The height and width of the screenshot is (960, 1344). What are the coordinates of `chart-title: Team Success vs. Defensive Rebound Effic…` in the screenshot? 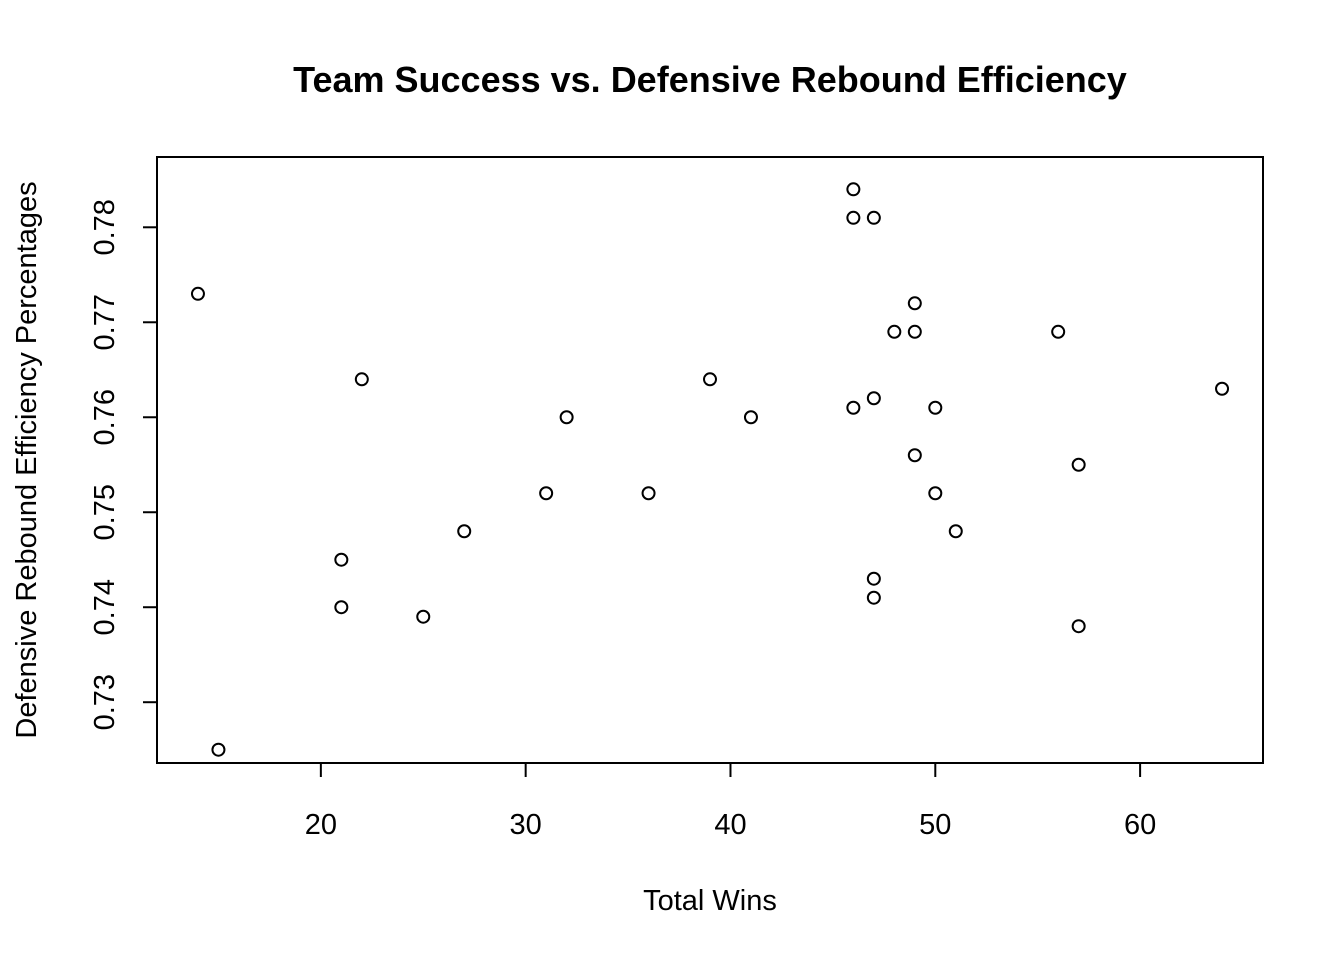 It's located at (710, 79).